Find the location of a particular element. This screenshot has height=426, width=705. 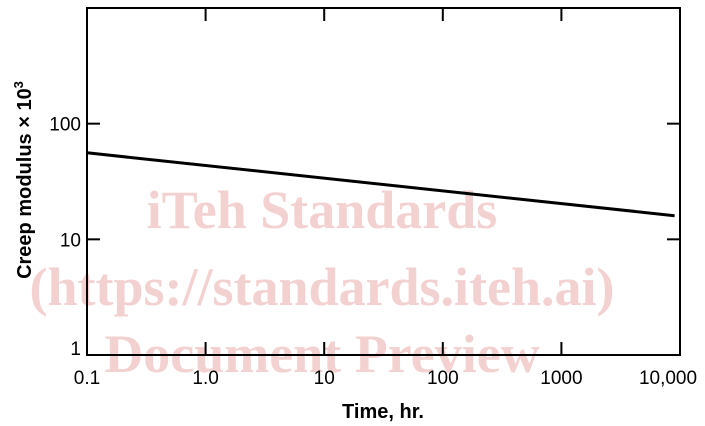

y-tick-label-0: 1 is located at coordinates (75, 349).